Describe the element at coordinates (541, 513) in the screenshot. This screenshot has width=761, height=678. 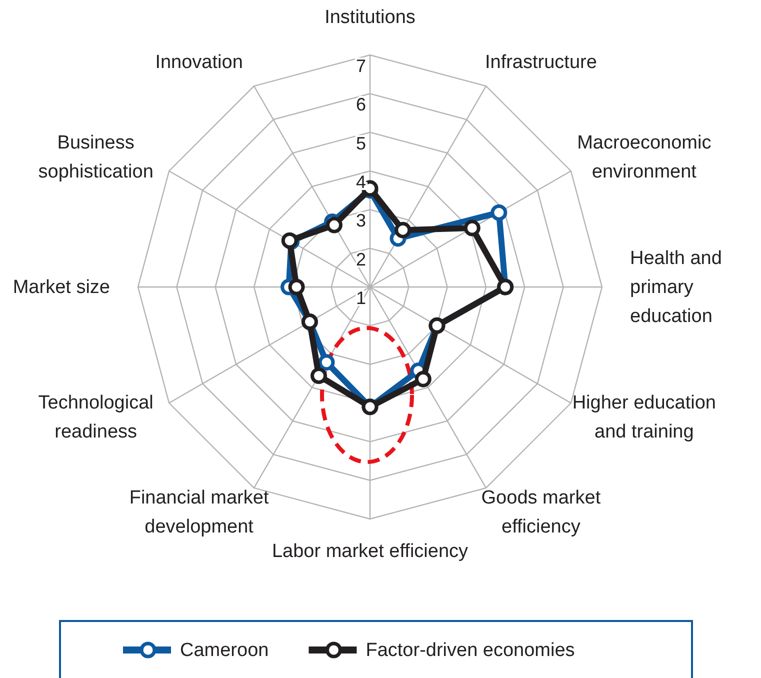
I see `spoke-label: Goods market efficiency` at that location.